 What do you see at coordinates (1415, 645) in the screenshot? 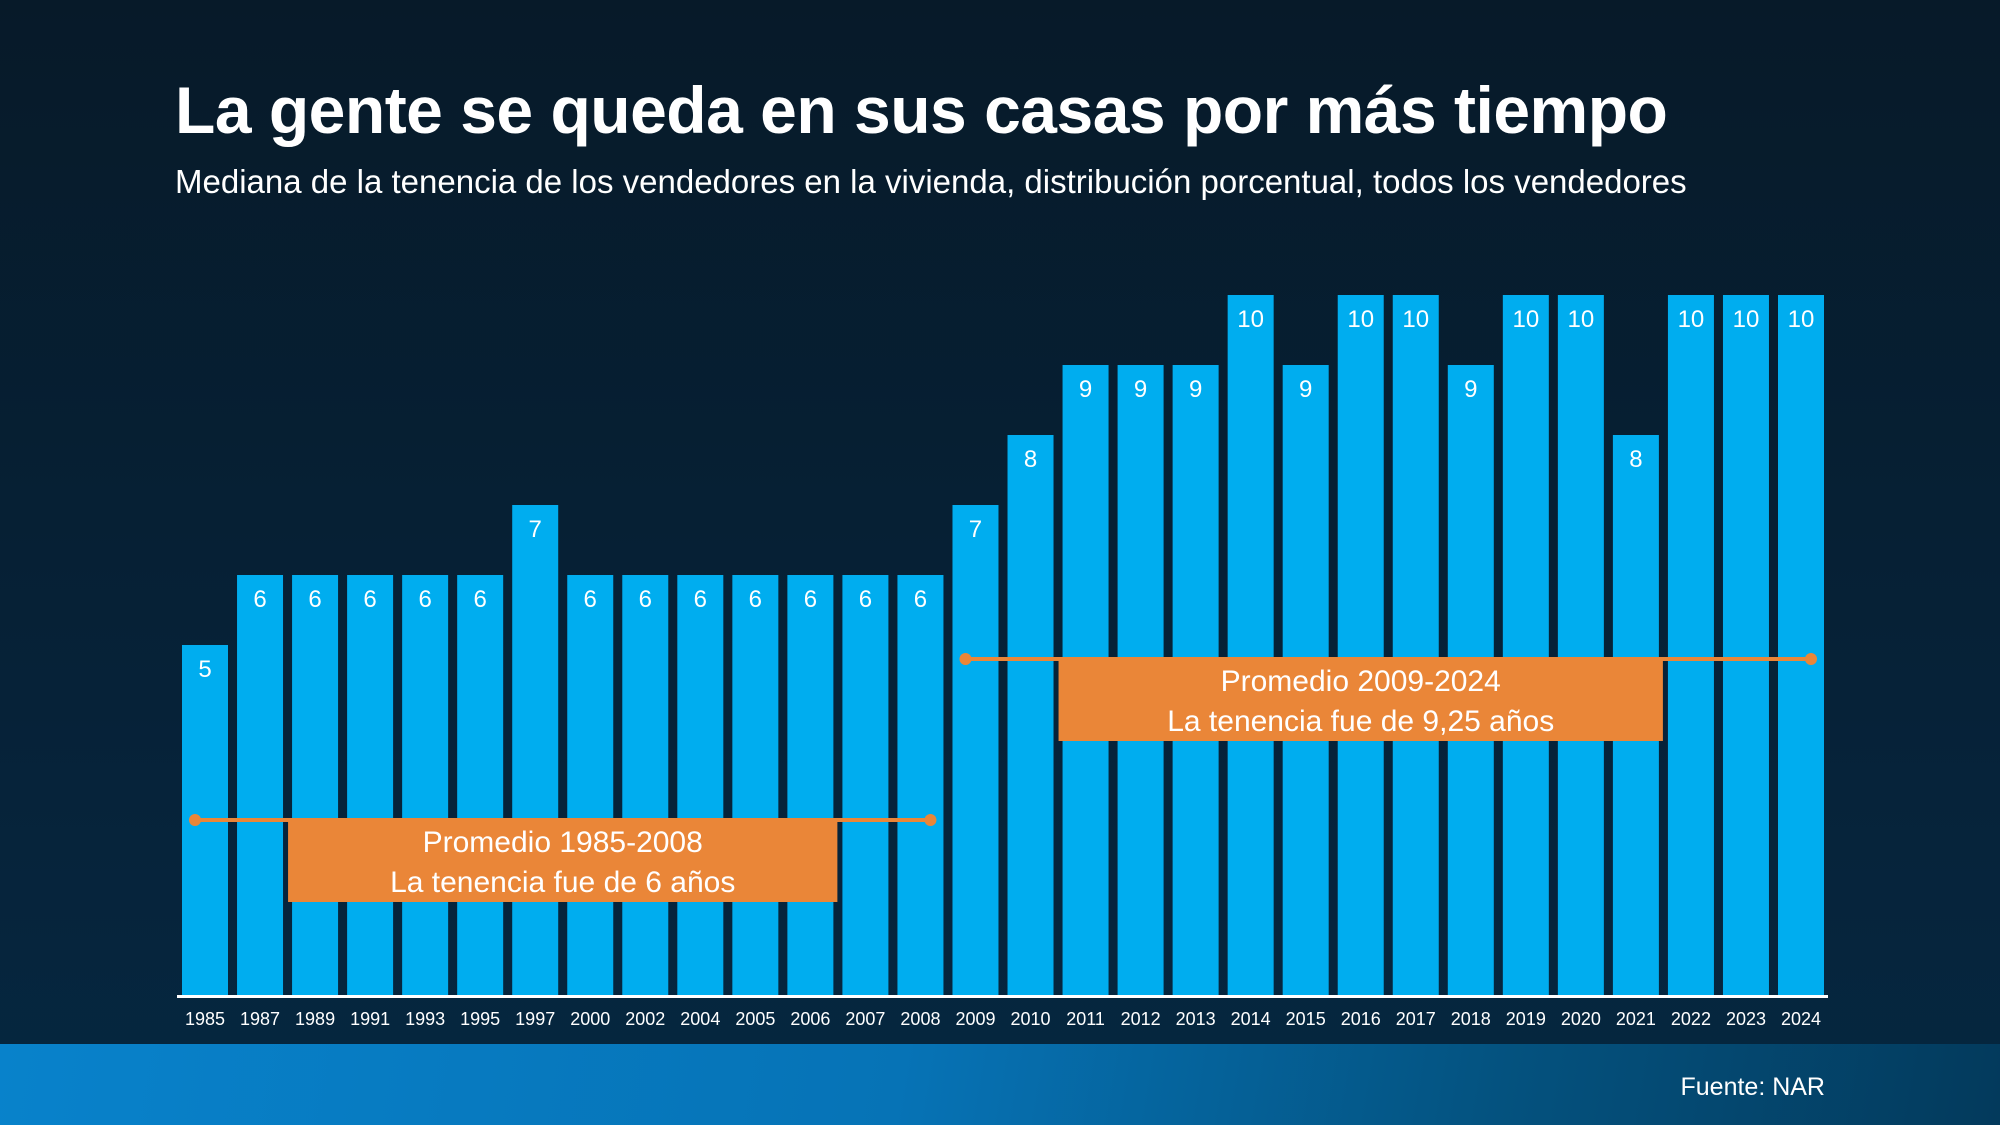
I see `bar-2017` at bounding box center [1415, 645].